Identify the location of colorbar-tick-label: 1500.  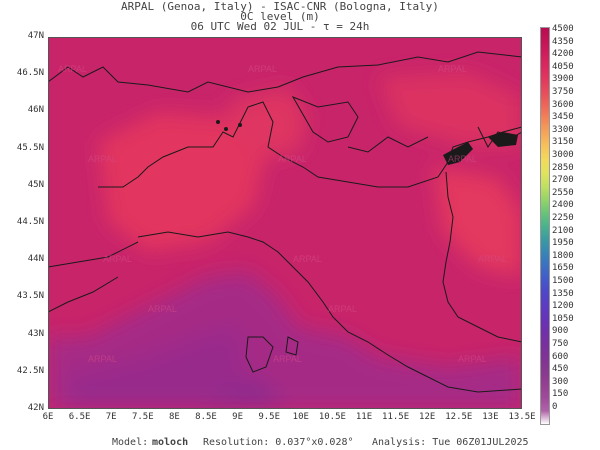
(563, 281).